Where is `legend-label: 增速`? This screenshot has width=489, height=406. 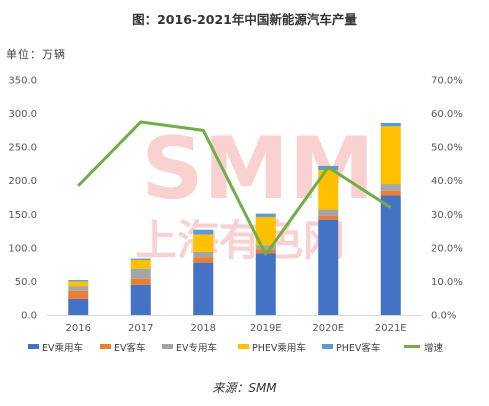 legend-label: 增速 is located at coordinates (434, 348).